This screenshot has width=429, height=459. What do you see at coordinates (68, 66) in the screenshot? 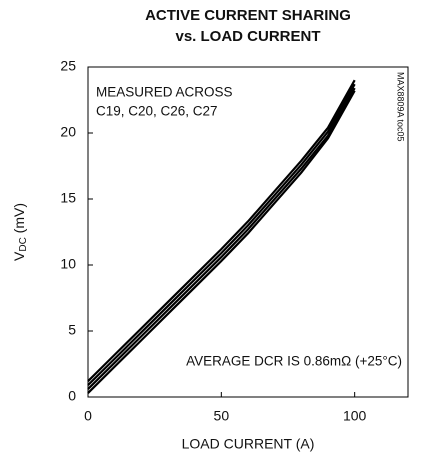
I see `y-tick-label: 25` at bounding box center [68, 66].